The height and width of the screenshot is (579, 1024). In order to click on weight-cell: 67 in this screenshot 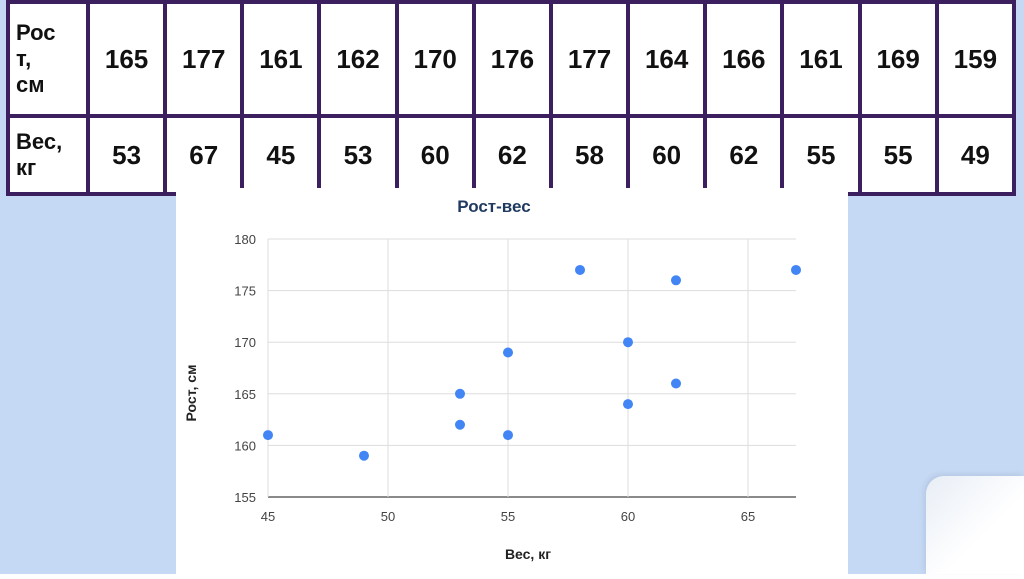, I will do `click(204, 155)`.